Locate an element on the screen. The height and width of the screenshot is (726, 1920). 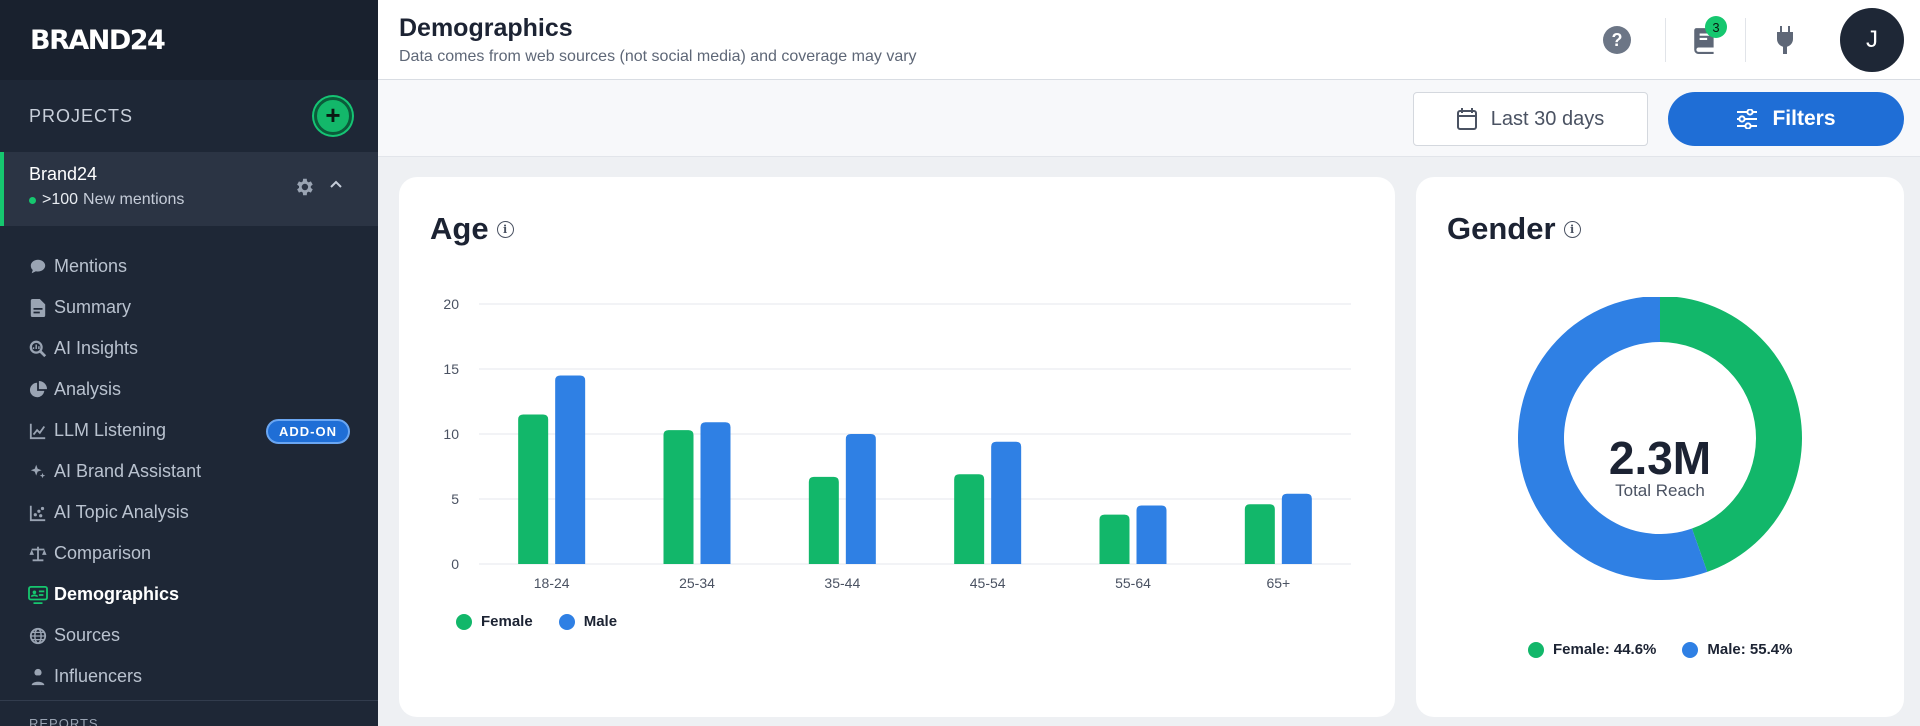
plus-icon: + is located at coordinates (333, 115).